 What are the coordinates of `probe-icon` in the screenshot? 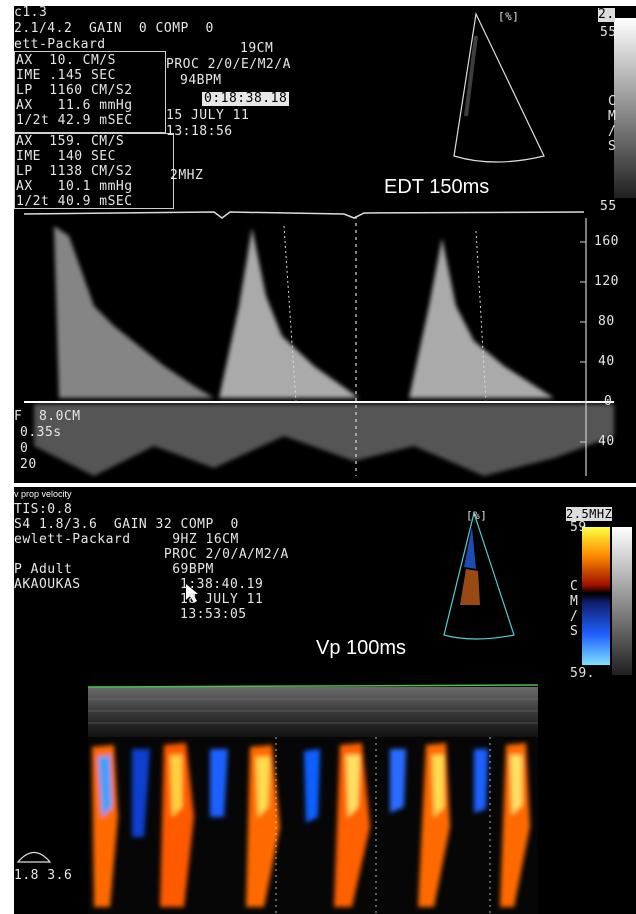 It's located at (34, 857).